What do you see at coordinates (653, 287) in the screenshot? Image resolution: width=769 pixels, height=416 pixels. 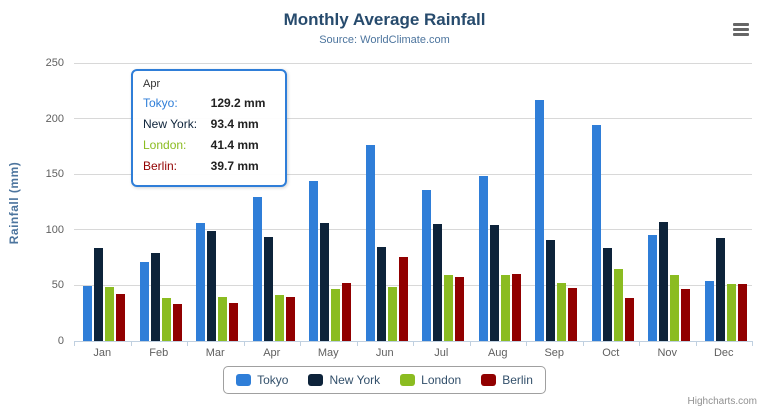 I see `bar-tokyo-nov` at bounding box center [653, 287].